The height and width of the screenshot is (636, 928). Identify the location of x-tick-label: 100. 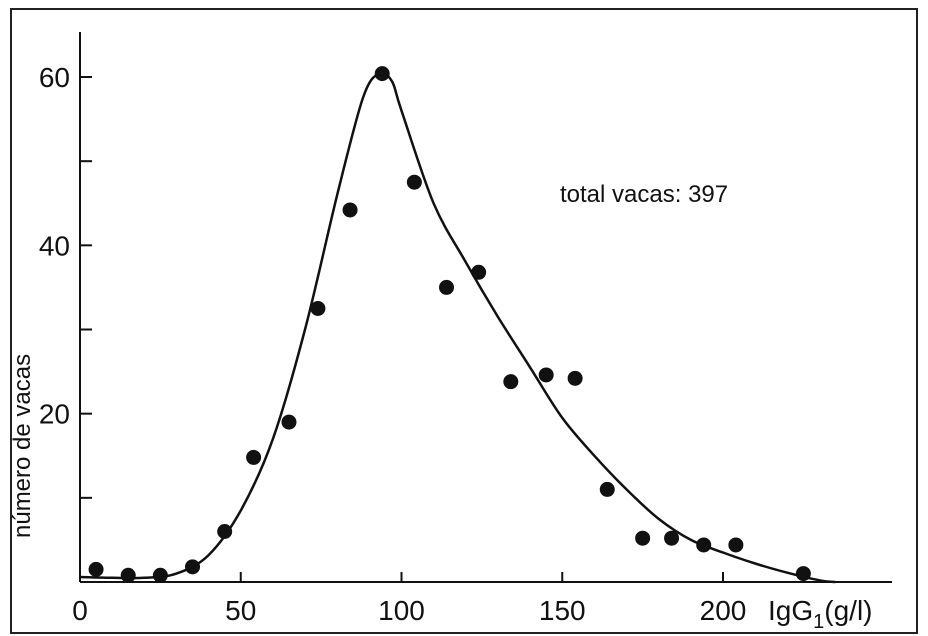
(401, 610).